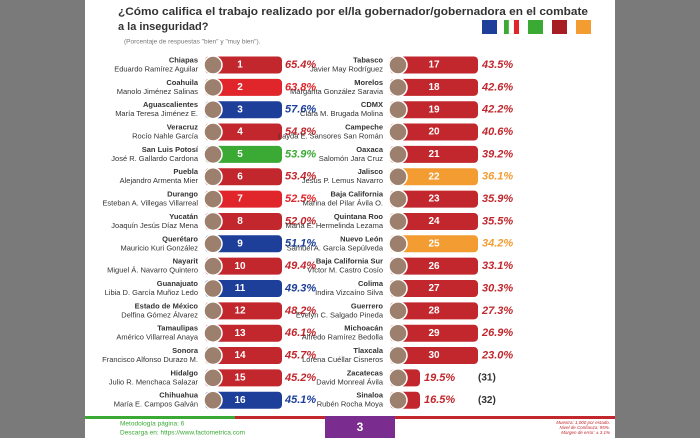 This screenshot has height=438, width=700. What do you see at coordinates (300, 65) in the screenshot?
I see `value-label: 65.4%` at bounding box center [300, 65].